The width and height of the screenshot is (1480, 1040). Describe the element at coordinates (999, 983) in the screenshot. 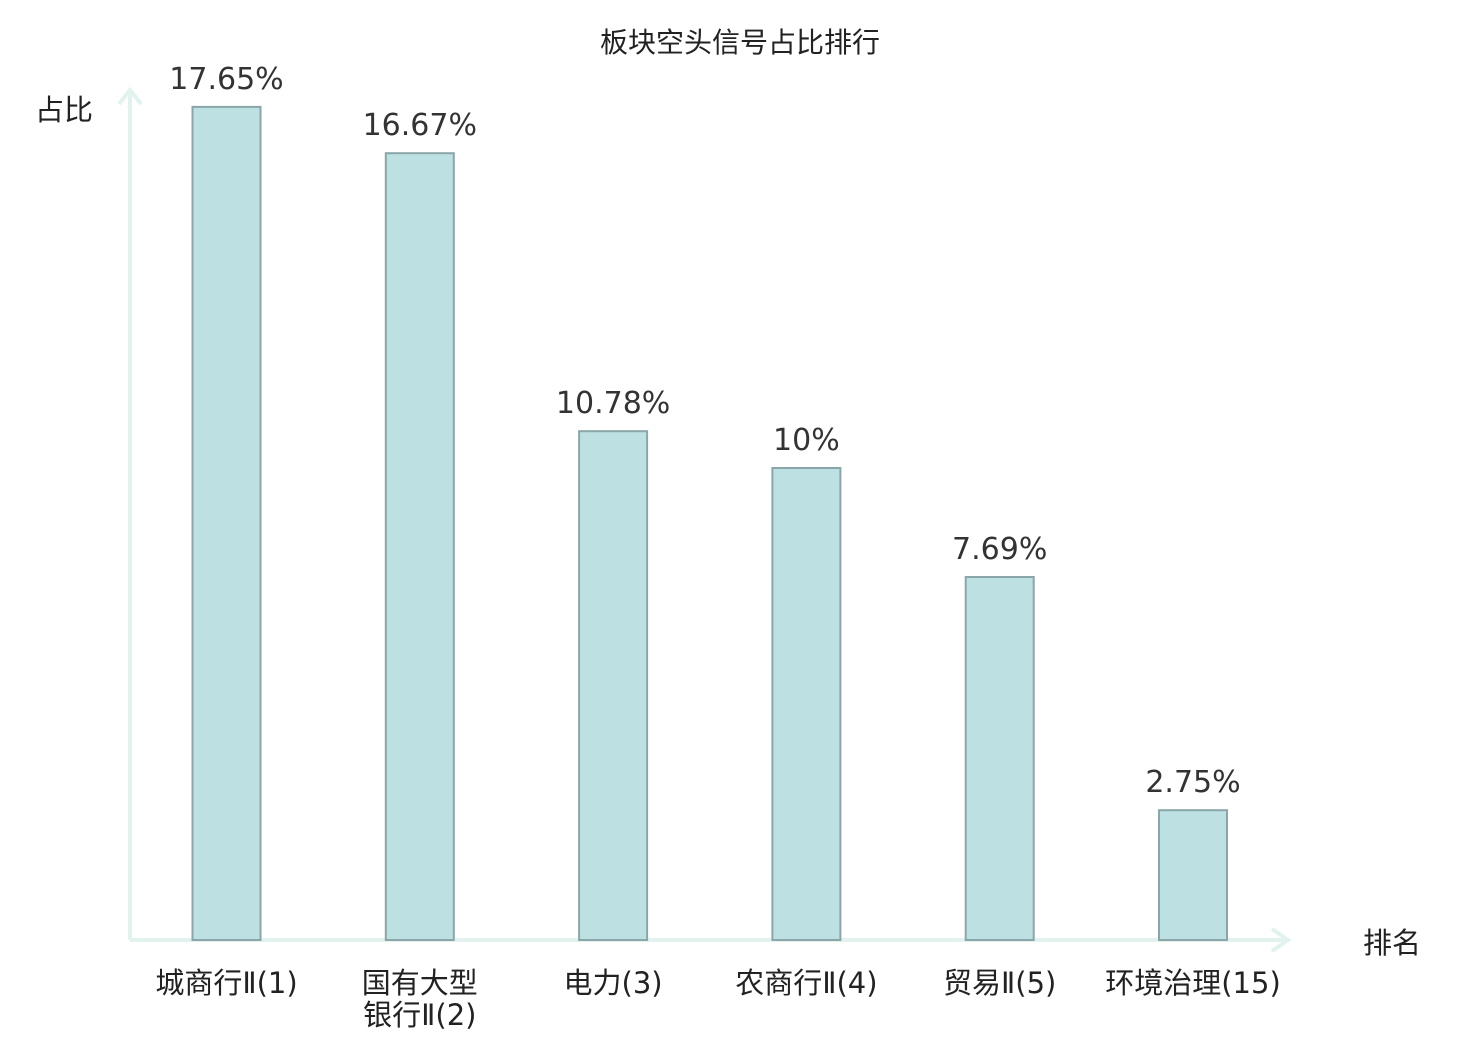

I see `category-label-5: 贸易Ⅱ(5)` at that location.